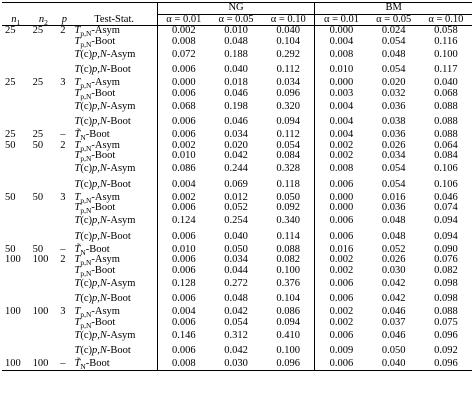  I want to click on design-cell: –, so click(64, 365).